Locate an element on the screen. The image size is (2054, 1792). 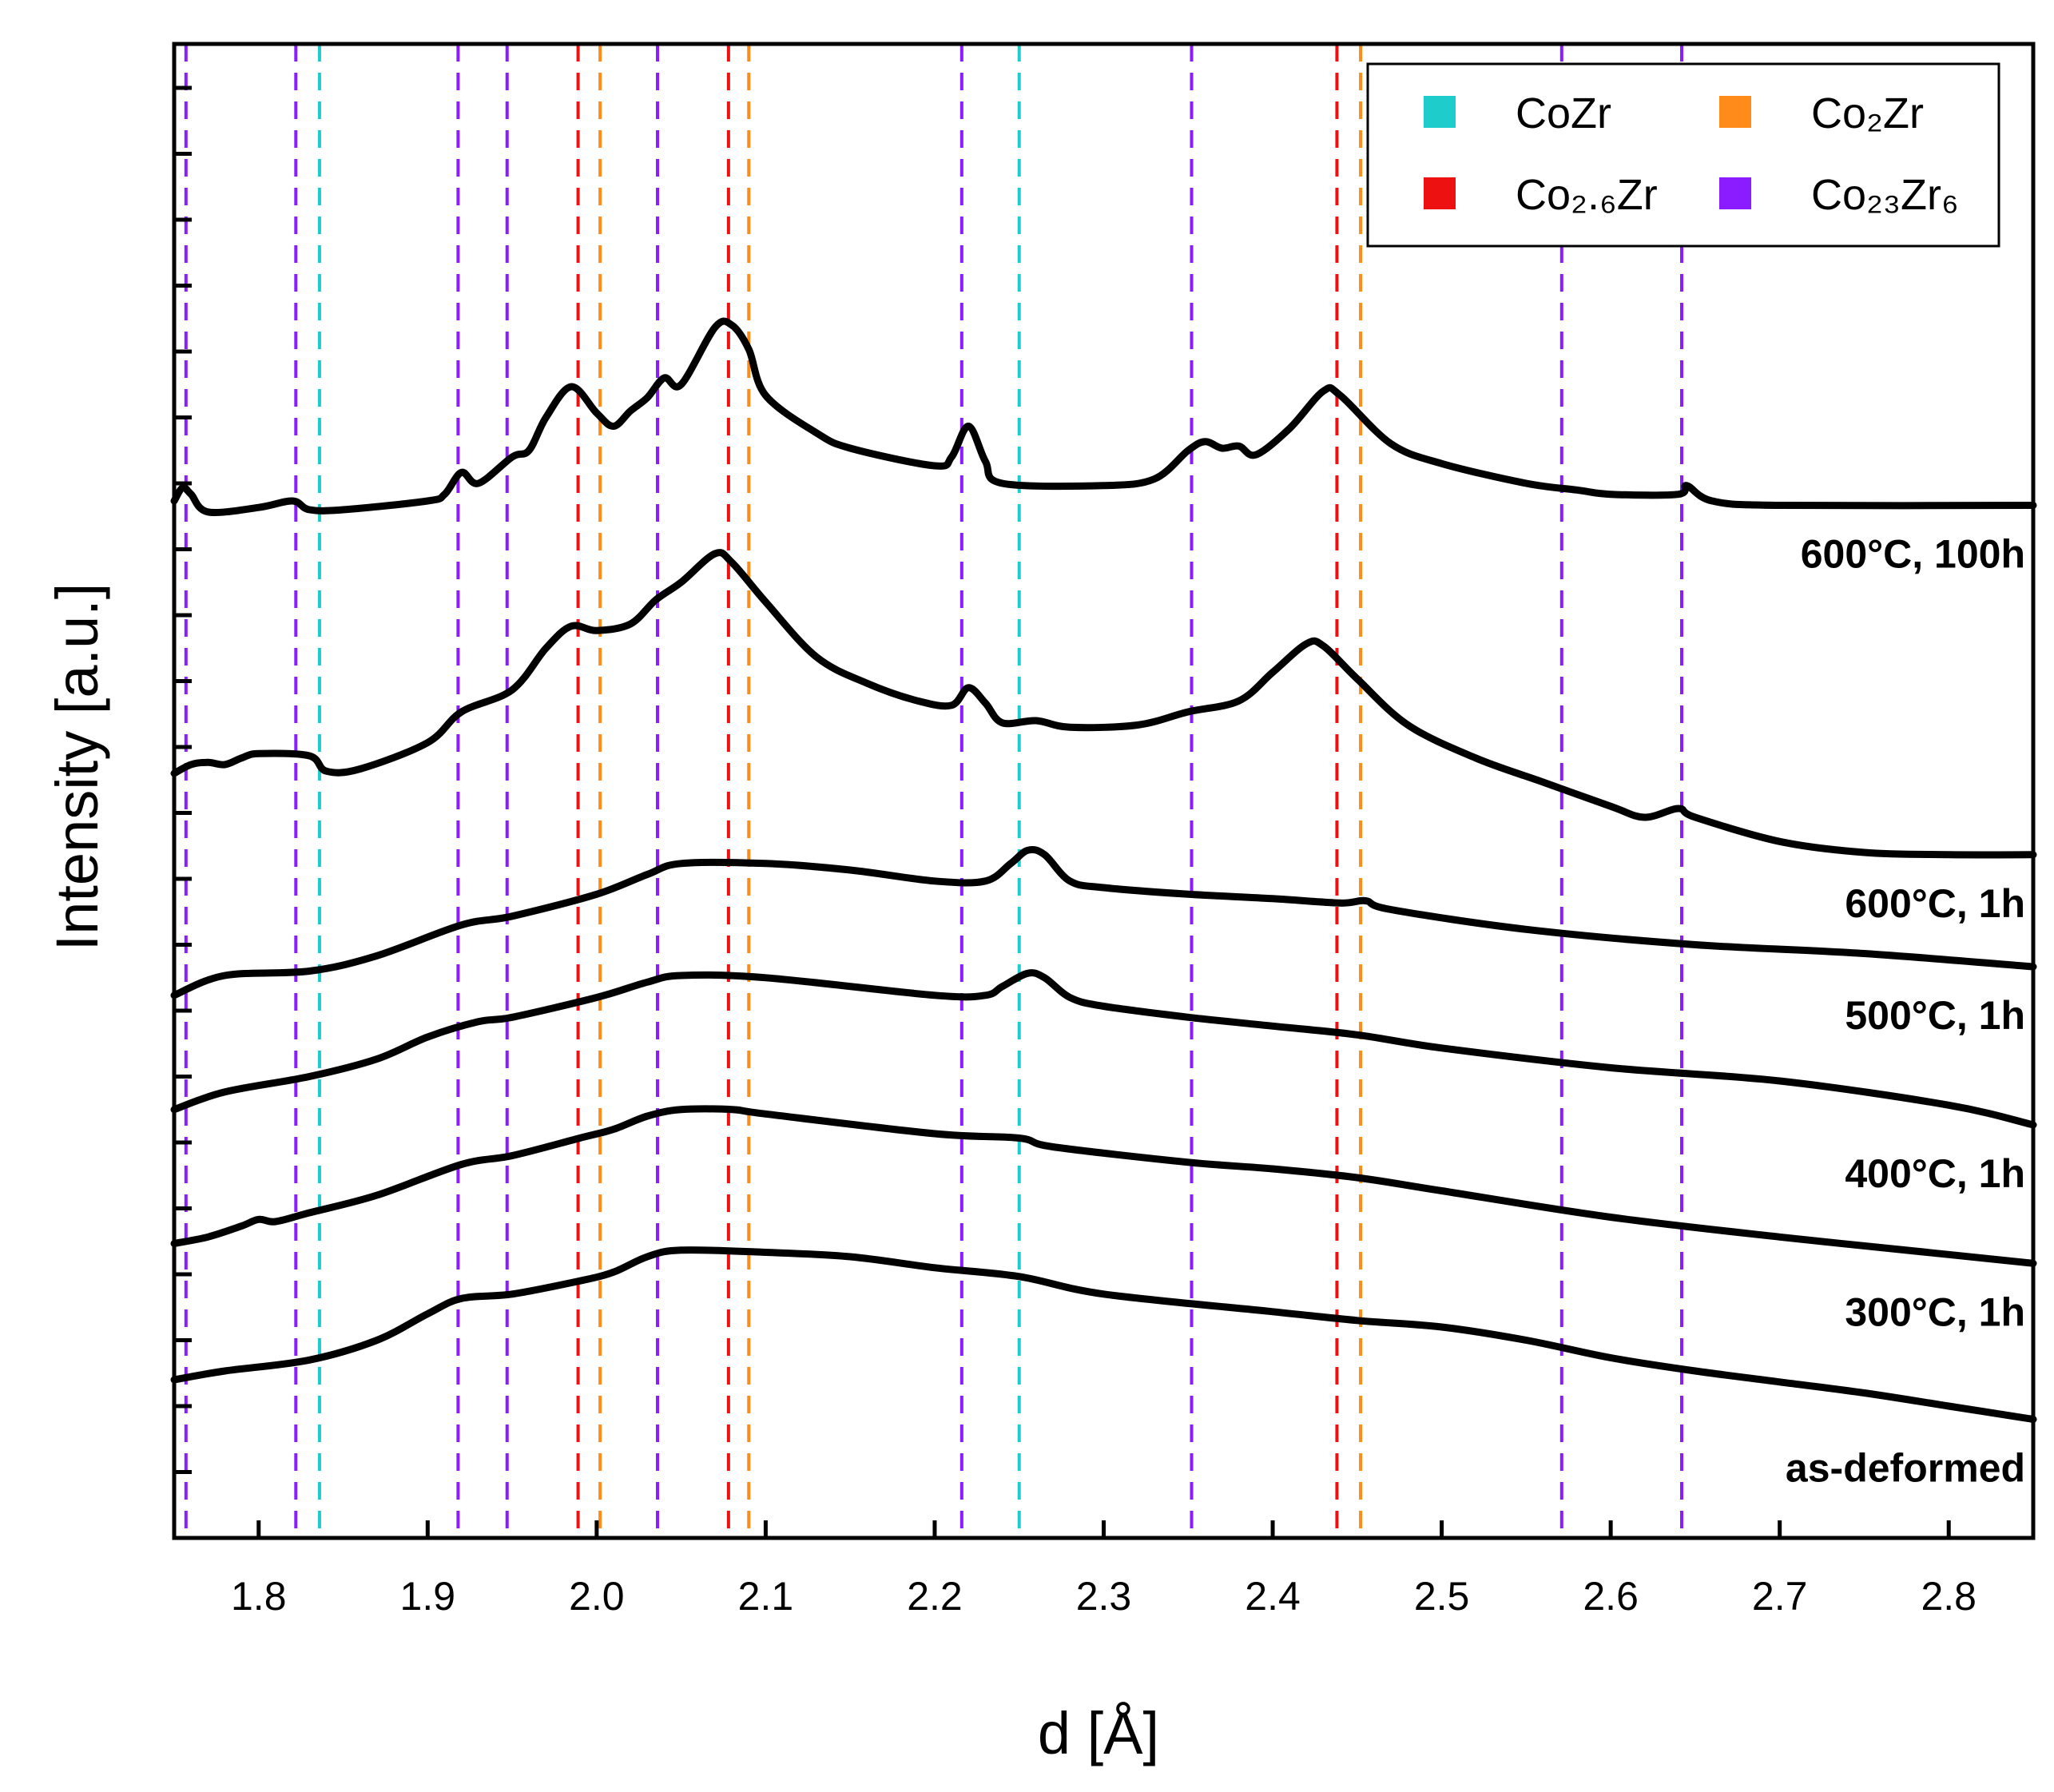
series-curve-600-c-100h is located at coordinates (1103, 416).